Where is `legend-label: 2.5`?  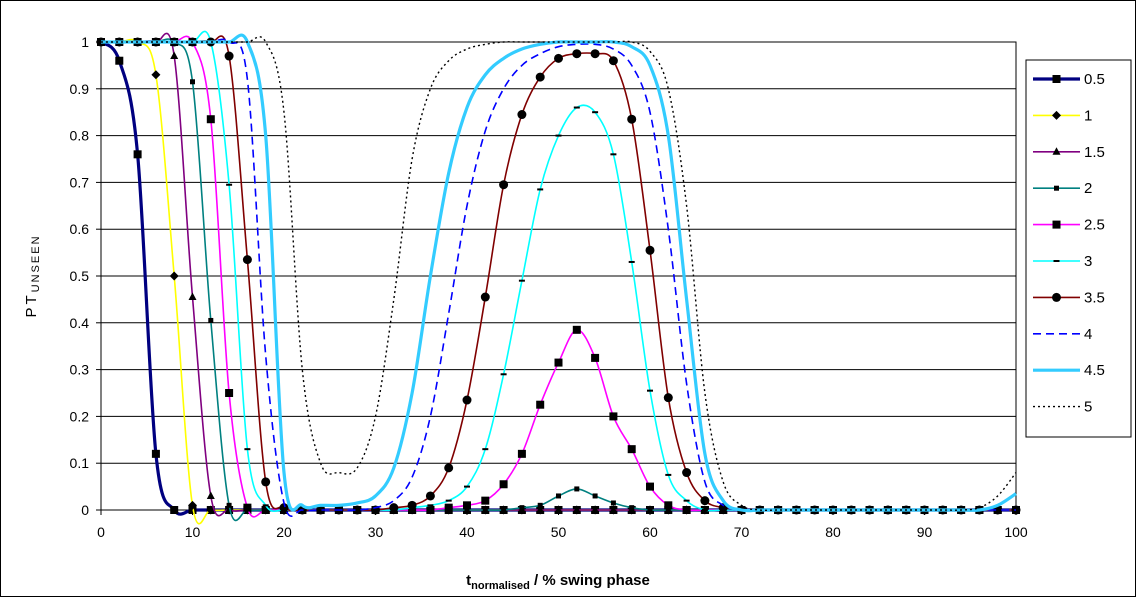
legend-label: 2.5 is located at coordinates (1094, 225).